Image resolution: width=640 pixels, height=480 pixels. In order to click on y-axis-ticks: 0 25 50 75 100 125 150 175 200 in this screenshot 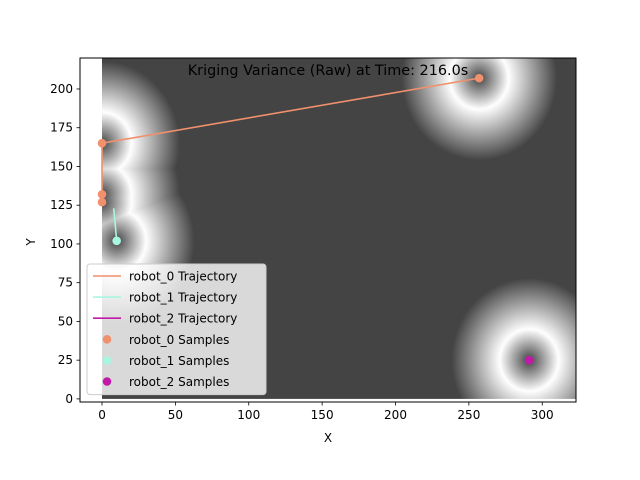, I will do `click(65, 244)`.